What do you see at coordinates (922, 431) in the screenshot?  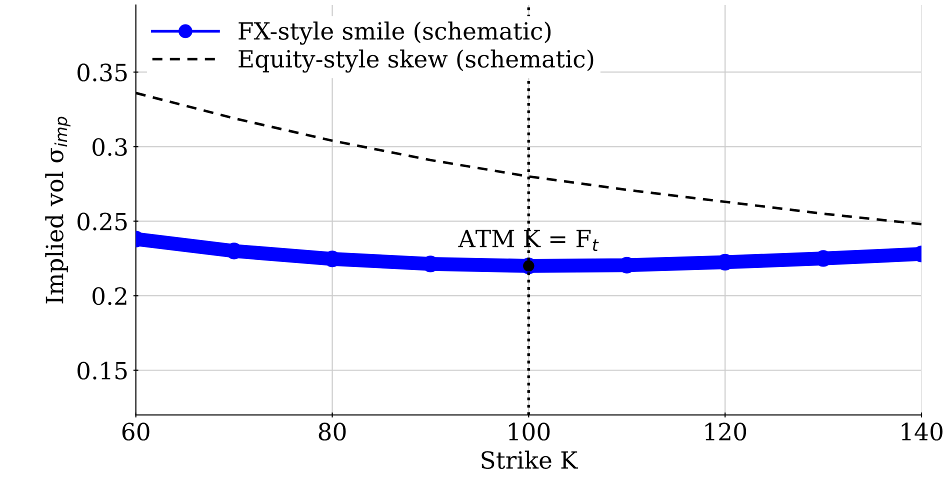 I see `x-tick-label: 140` at bounding box center [922, 431].